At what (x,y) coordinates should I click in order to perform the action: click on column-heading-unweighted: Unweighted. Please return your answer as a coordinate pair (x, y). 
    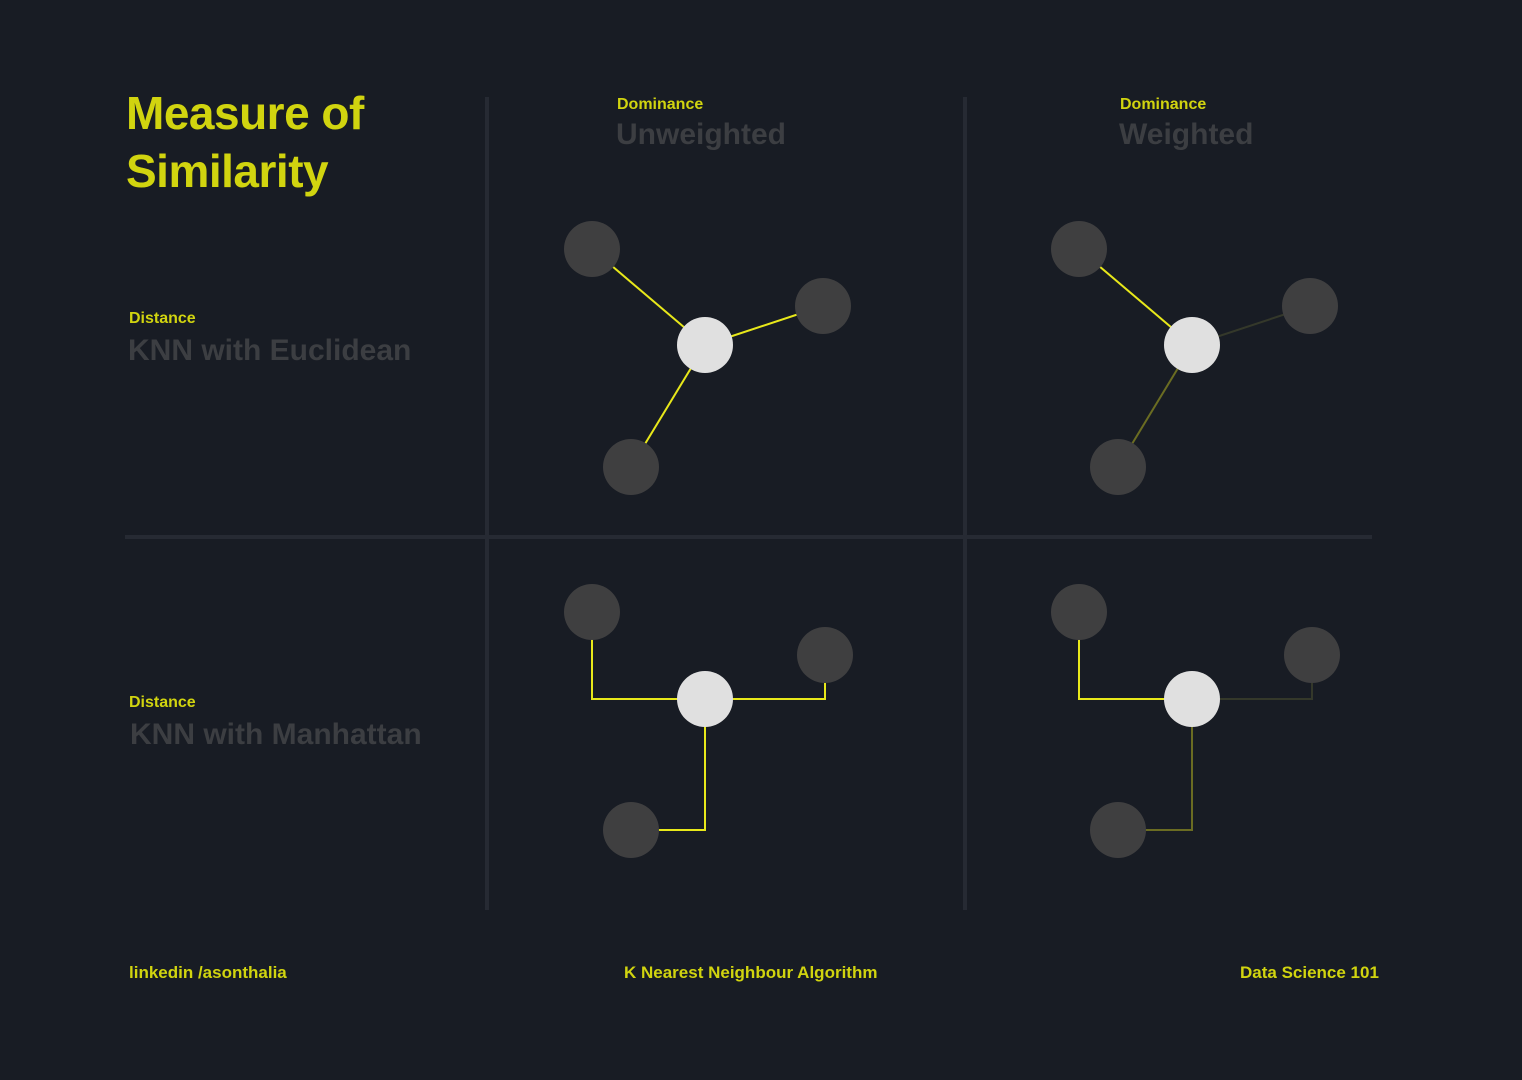
    Looking at the image, I should click on (701, 134).